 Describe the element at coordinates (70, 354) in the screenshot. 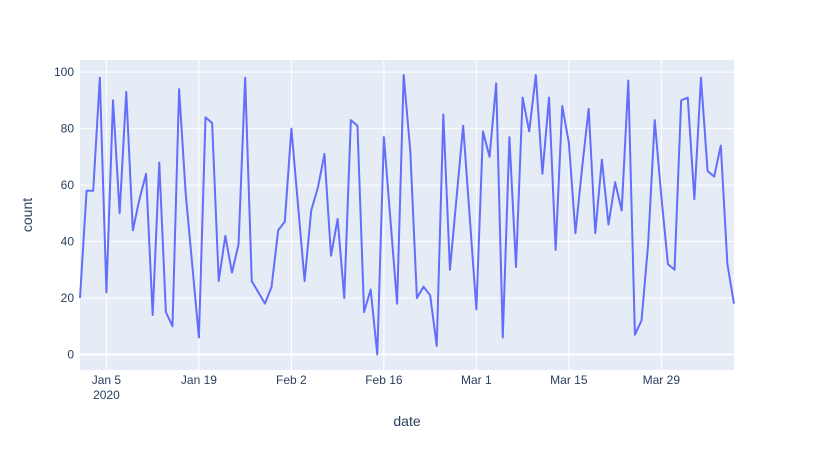

I see `y-tick-label: 0` at that location.